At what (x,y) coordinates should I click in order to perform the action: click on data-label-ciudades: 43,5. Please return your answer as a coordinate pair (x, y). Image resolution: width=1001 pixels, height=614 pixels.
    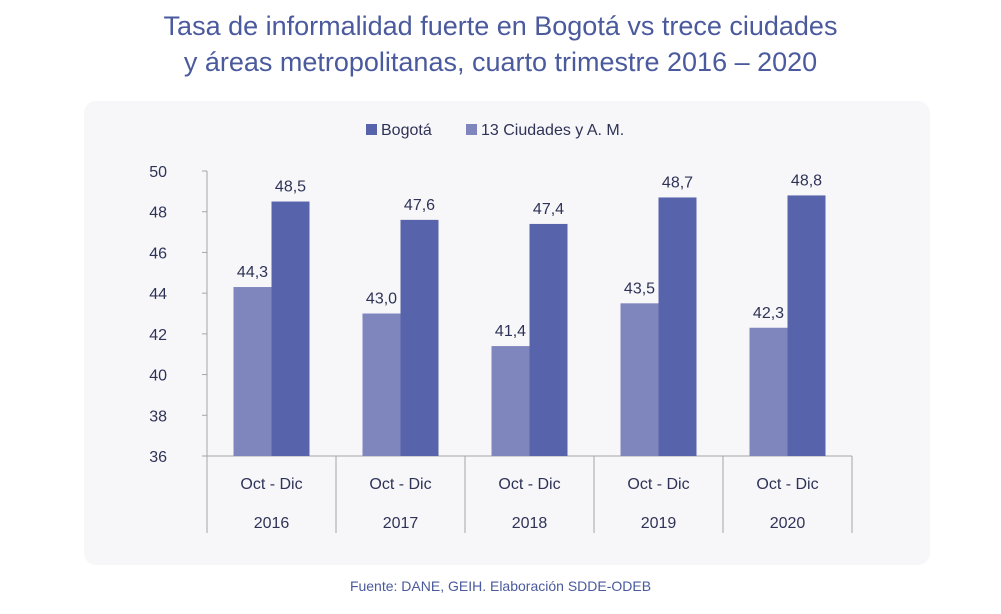
    Looking at the image, I should click on (639, 288).